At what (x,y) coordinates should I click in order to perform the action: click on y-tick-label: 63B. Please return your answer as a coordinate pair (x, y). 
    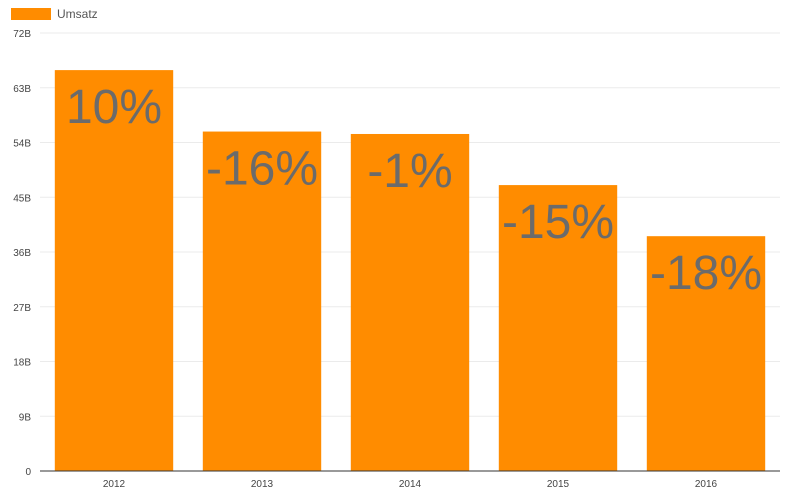
    Looking at the image, I should click on (22, 89).